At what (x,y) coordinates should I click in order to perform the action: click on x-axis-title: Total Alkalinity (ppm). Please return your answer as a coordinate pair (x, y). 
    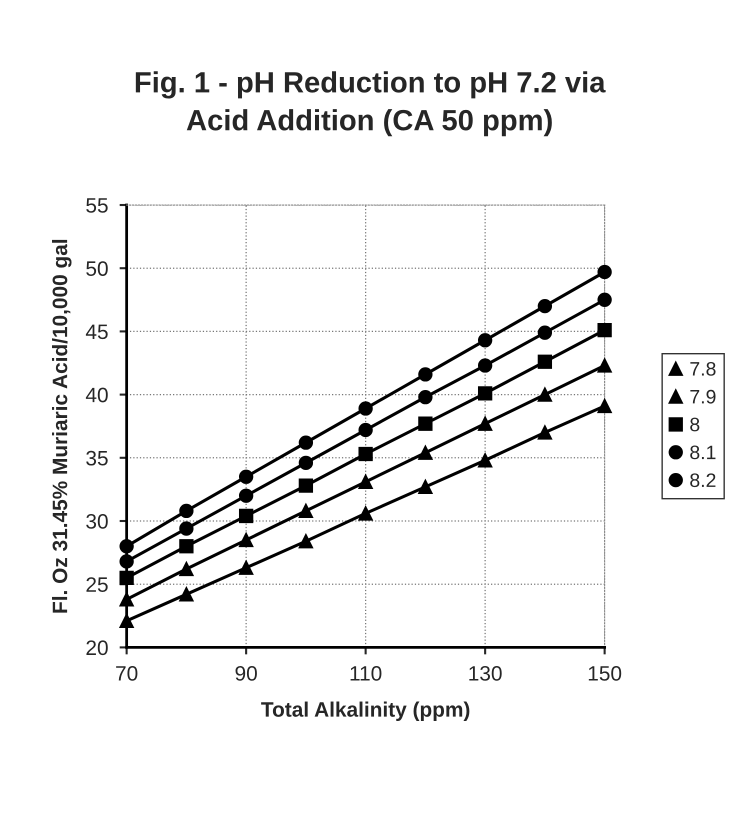
    Looking at the image, I should click on (365, 711).